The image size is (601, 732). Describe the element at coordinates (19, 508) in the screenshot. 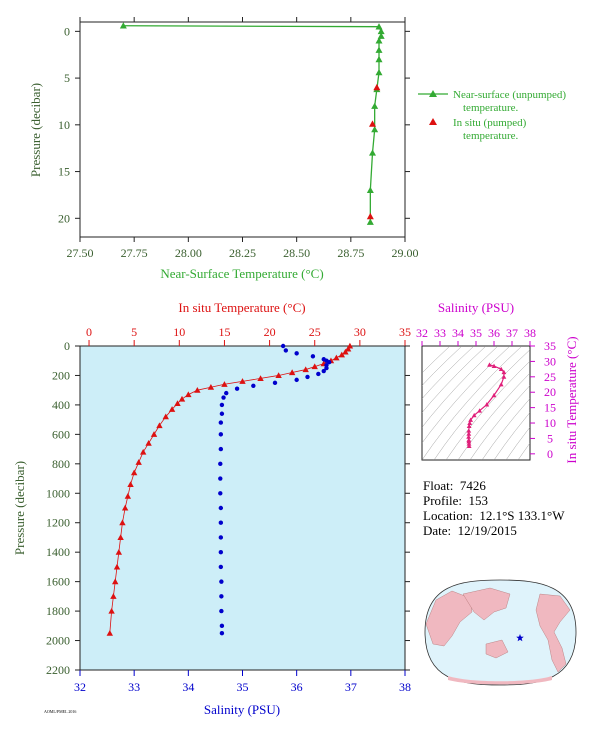

I see `profile-pressure-label: Pressure (decibar)` at that location.